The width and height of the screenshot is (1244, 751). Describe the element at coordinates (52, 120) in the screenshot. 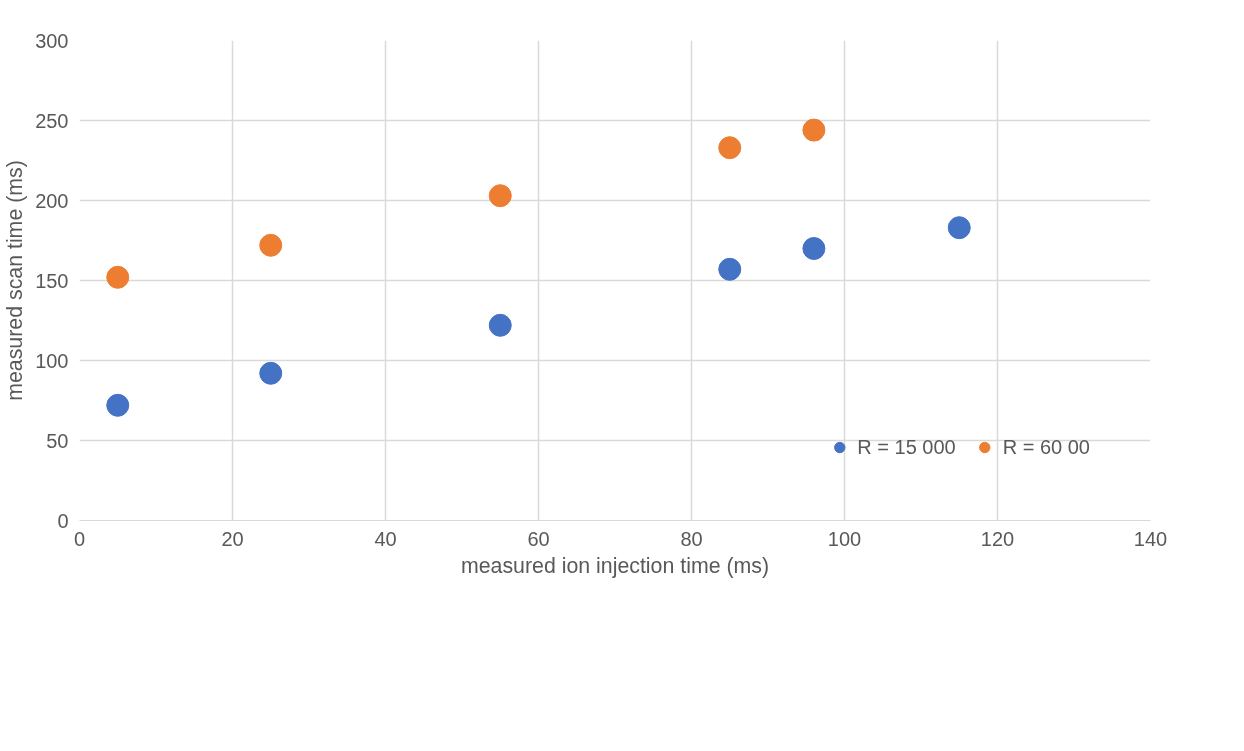

I see `y-tick-label: 250` at that location.